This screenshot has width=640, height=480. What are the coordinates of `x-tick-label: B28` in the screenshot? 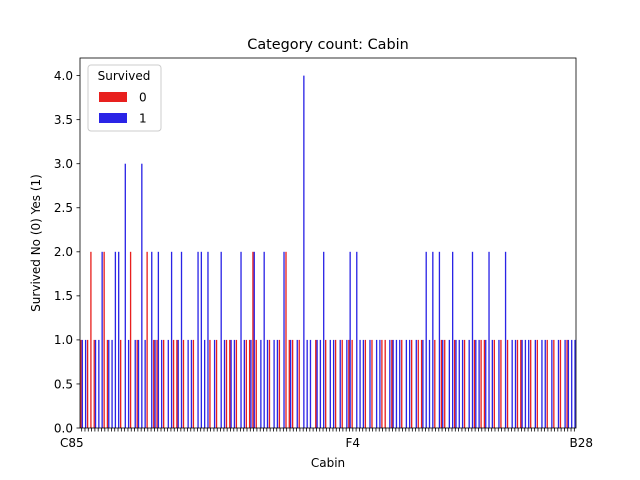 It's located at (581, 443).